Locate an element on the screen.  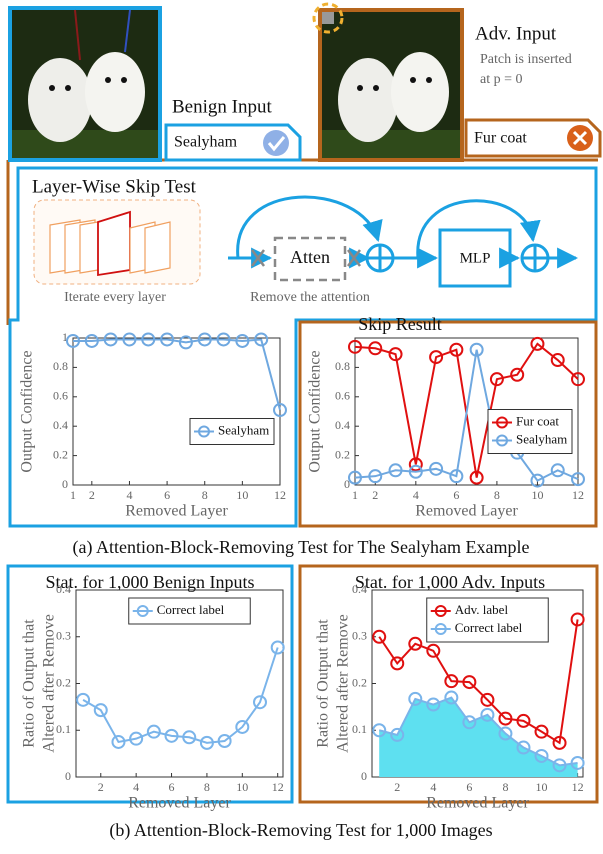
atten-box is located at coordinates (310, 259).